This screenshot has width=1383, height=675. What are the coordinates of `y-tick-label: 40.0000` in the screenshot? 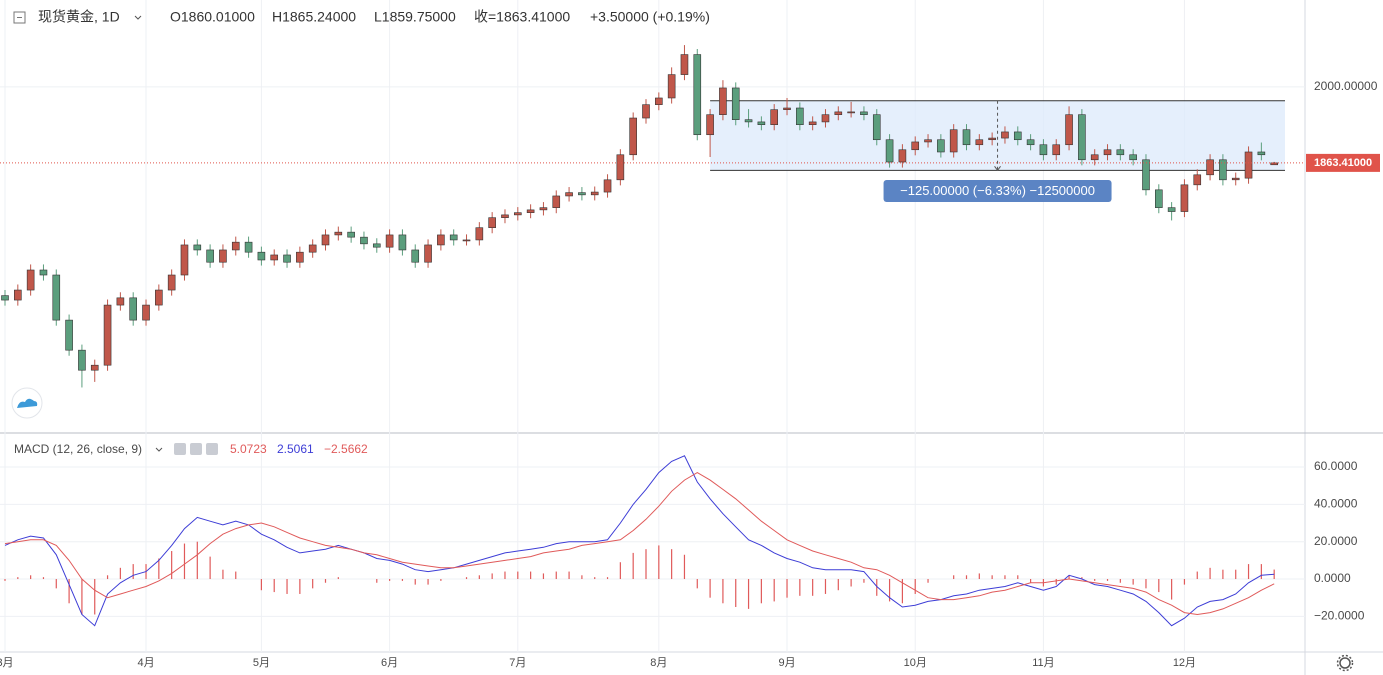 It's located at (1336, 504).